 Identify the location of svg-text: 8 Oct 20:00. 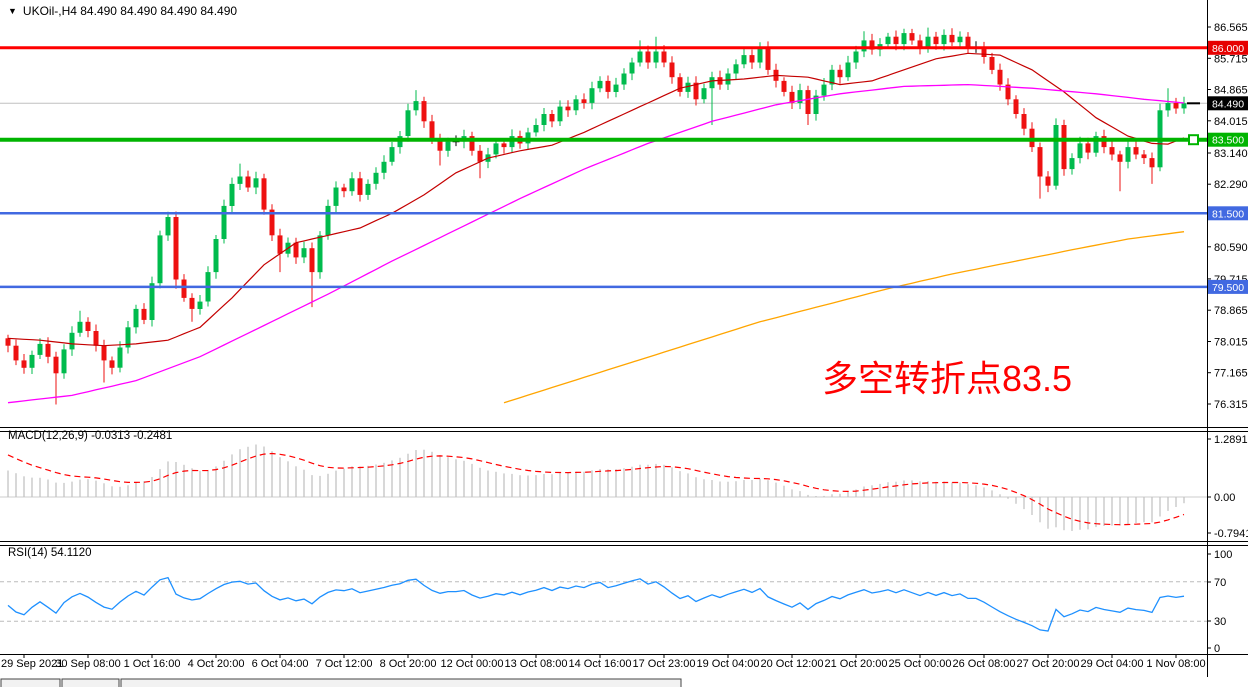
(408, 664).